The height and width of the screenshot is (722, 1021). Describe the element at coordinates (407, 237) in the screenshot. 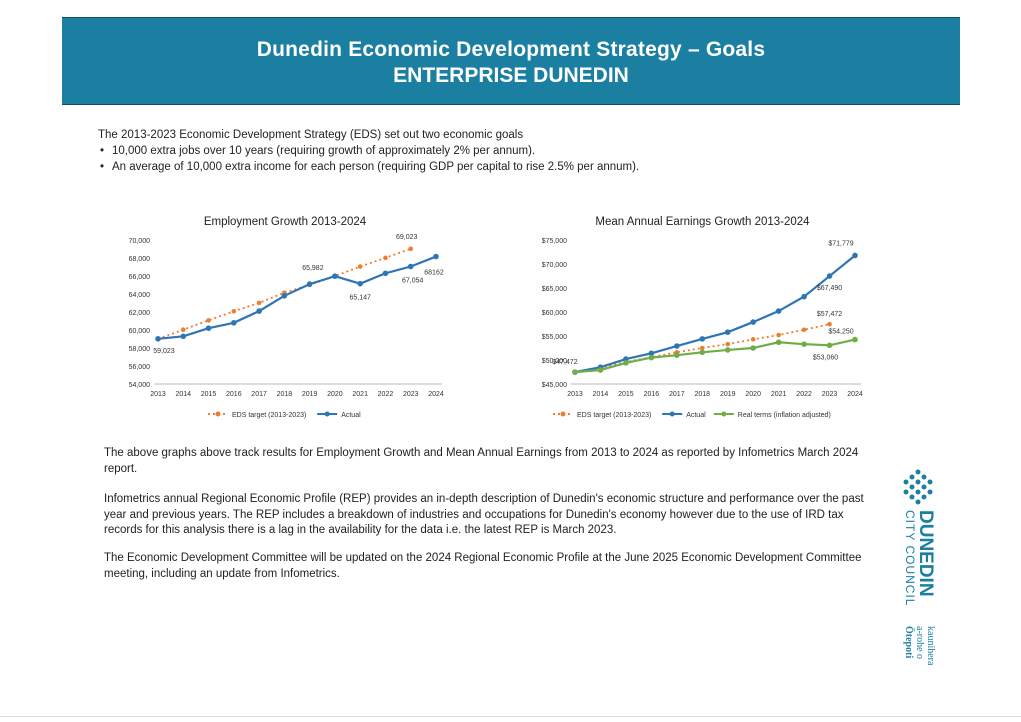

I see `data-label: 69,023` at that location.